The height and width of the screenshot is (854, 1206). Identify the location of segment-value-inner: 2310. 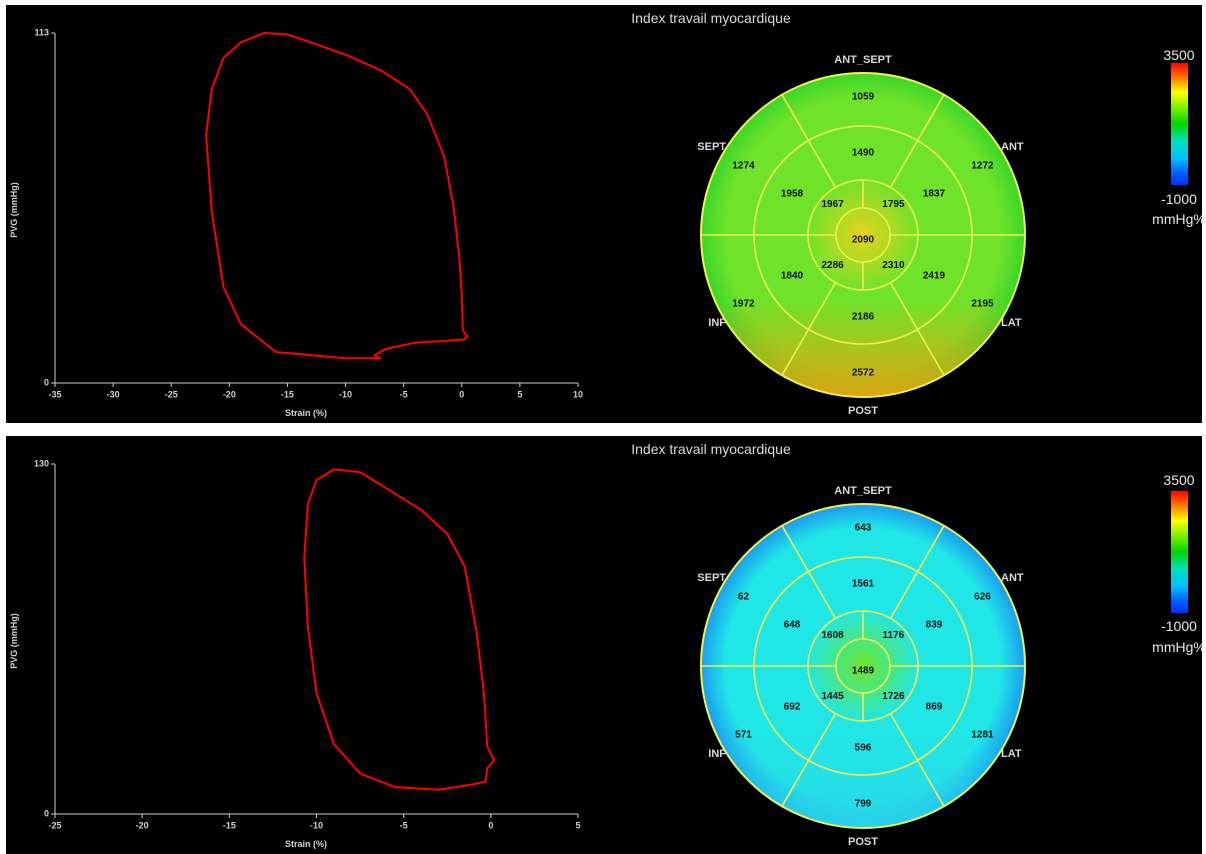
(893, 265).